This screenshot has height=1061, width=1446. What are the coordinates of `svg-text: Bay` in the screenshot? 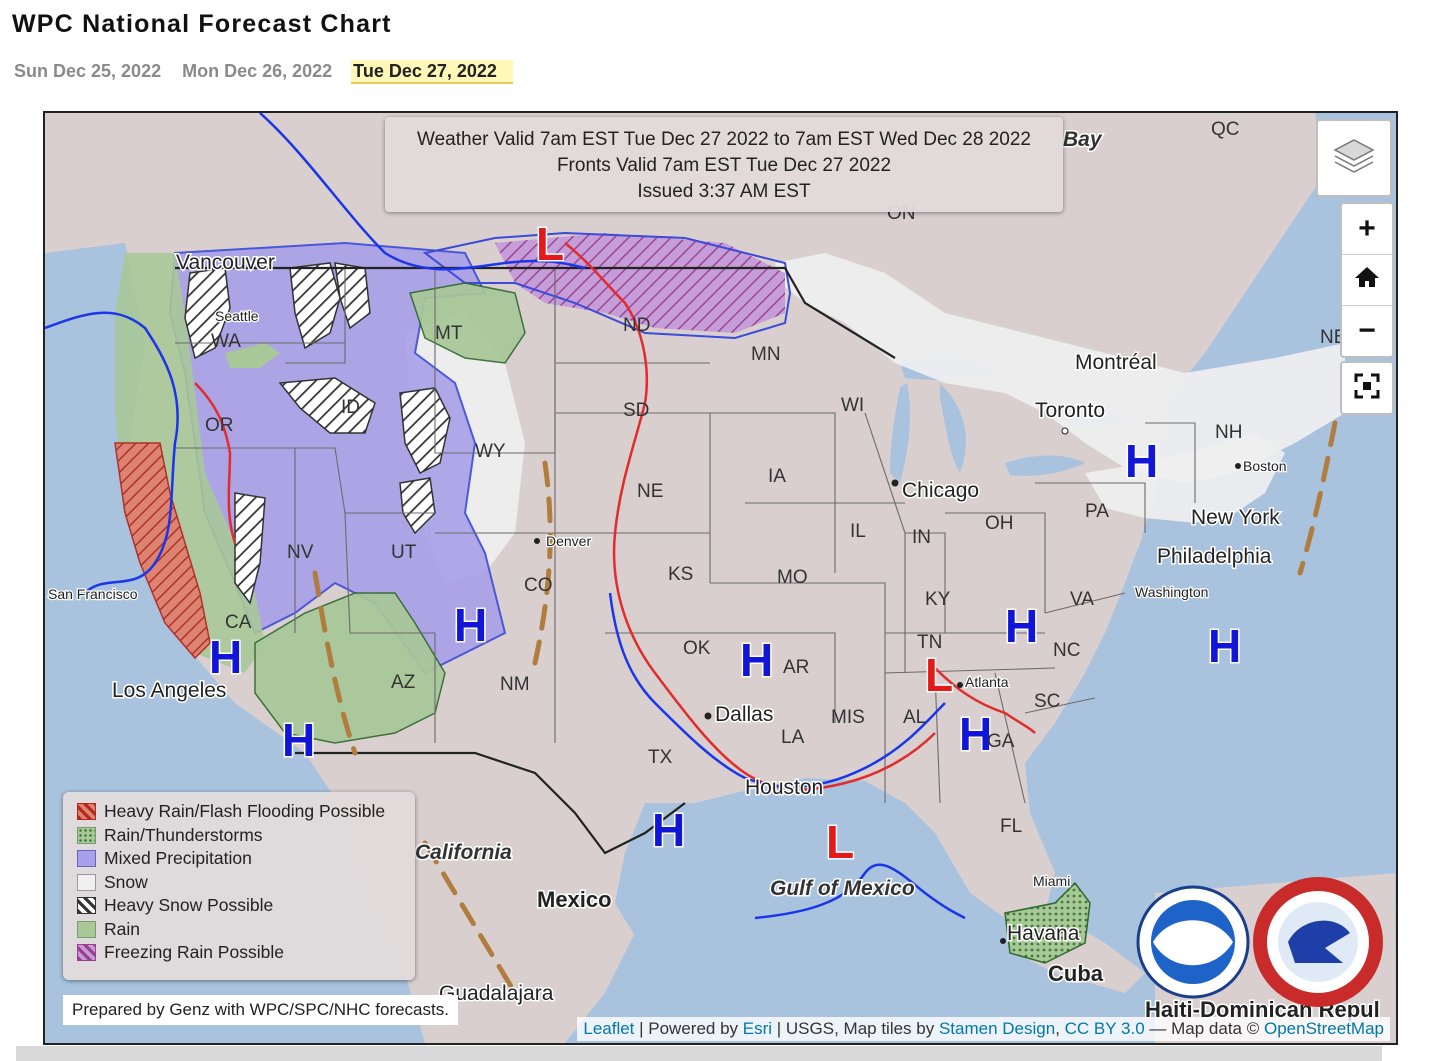 It's located at (1083, 139).